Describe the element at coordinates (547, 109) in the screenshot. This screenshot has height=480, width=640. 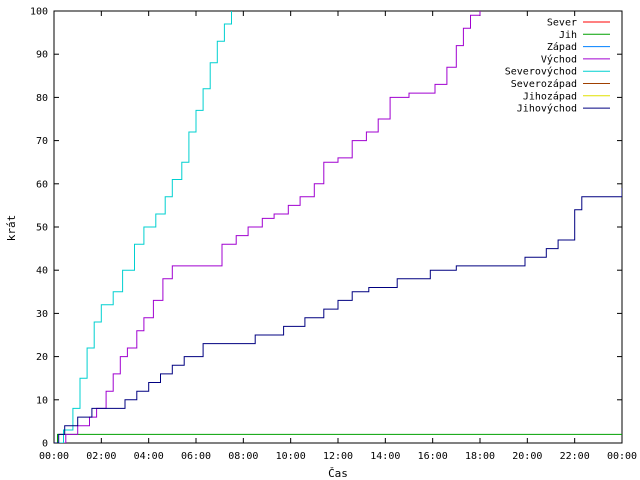
I see `legend-label-jihovychod: Jihovýchod` at that location.